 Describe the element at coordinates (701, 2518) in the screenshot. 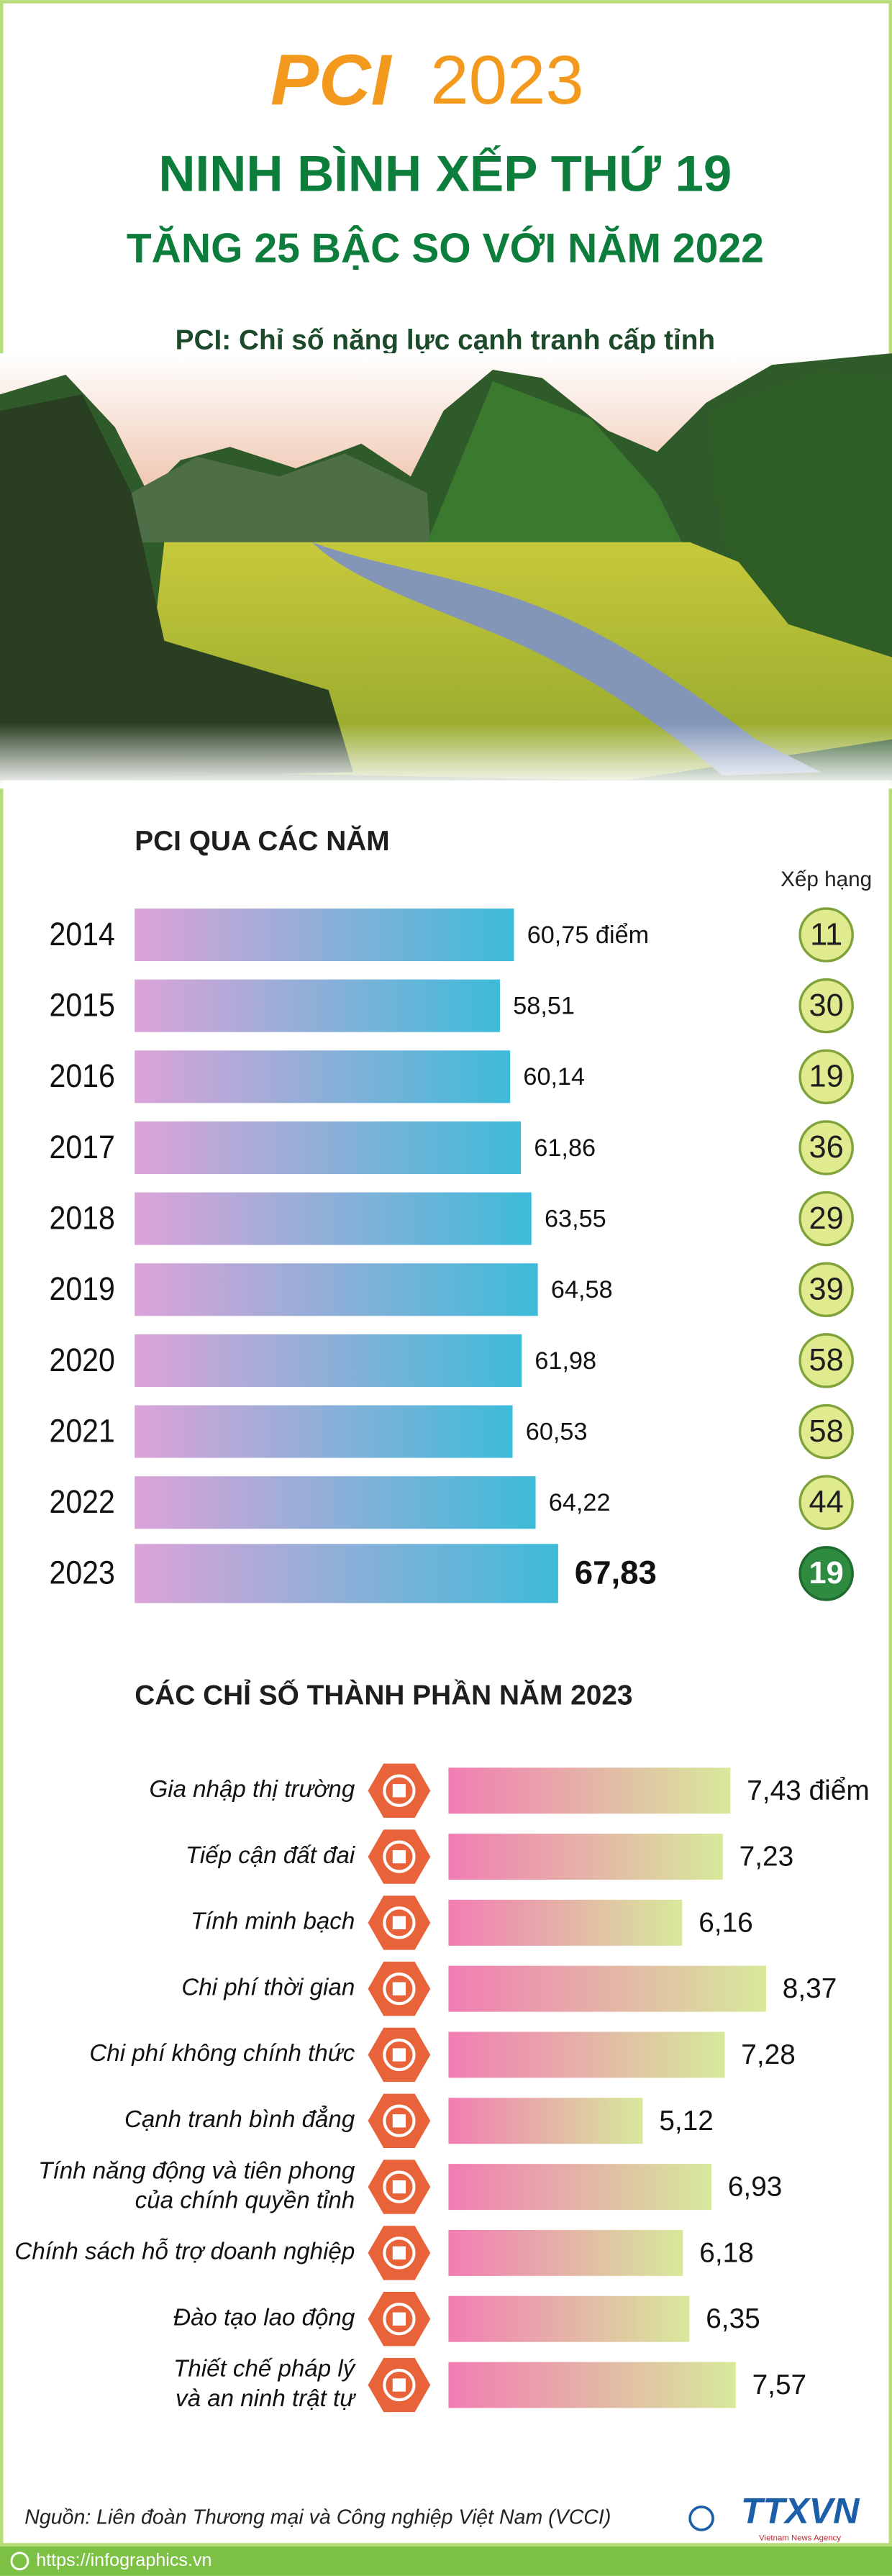

I see `copyright-icon` at that location.